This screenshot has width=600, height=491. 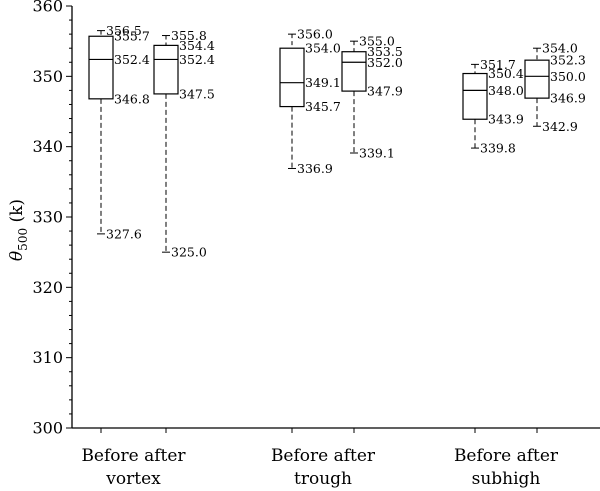 What do you see at coordinates (385, 51) in the screenshot?
I see `label-q3: 353.5` at bounding box center [385, 51].